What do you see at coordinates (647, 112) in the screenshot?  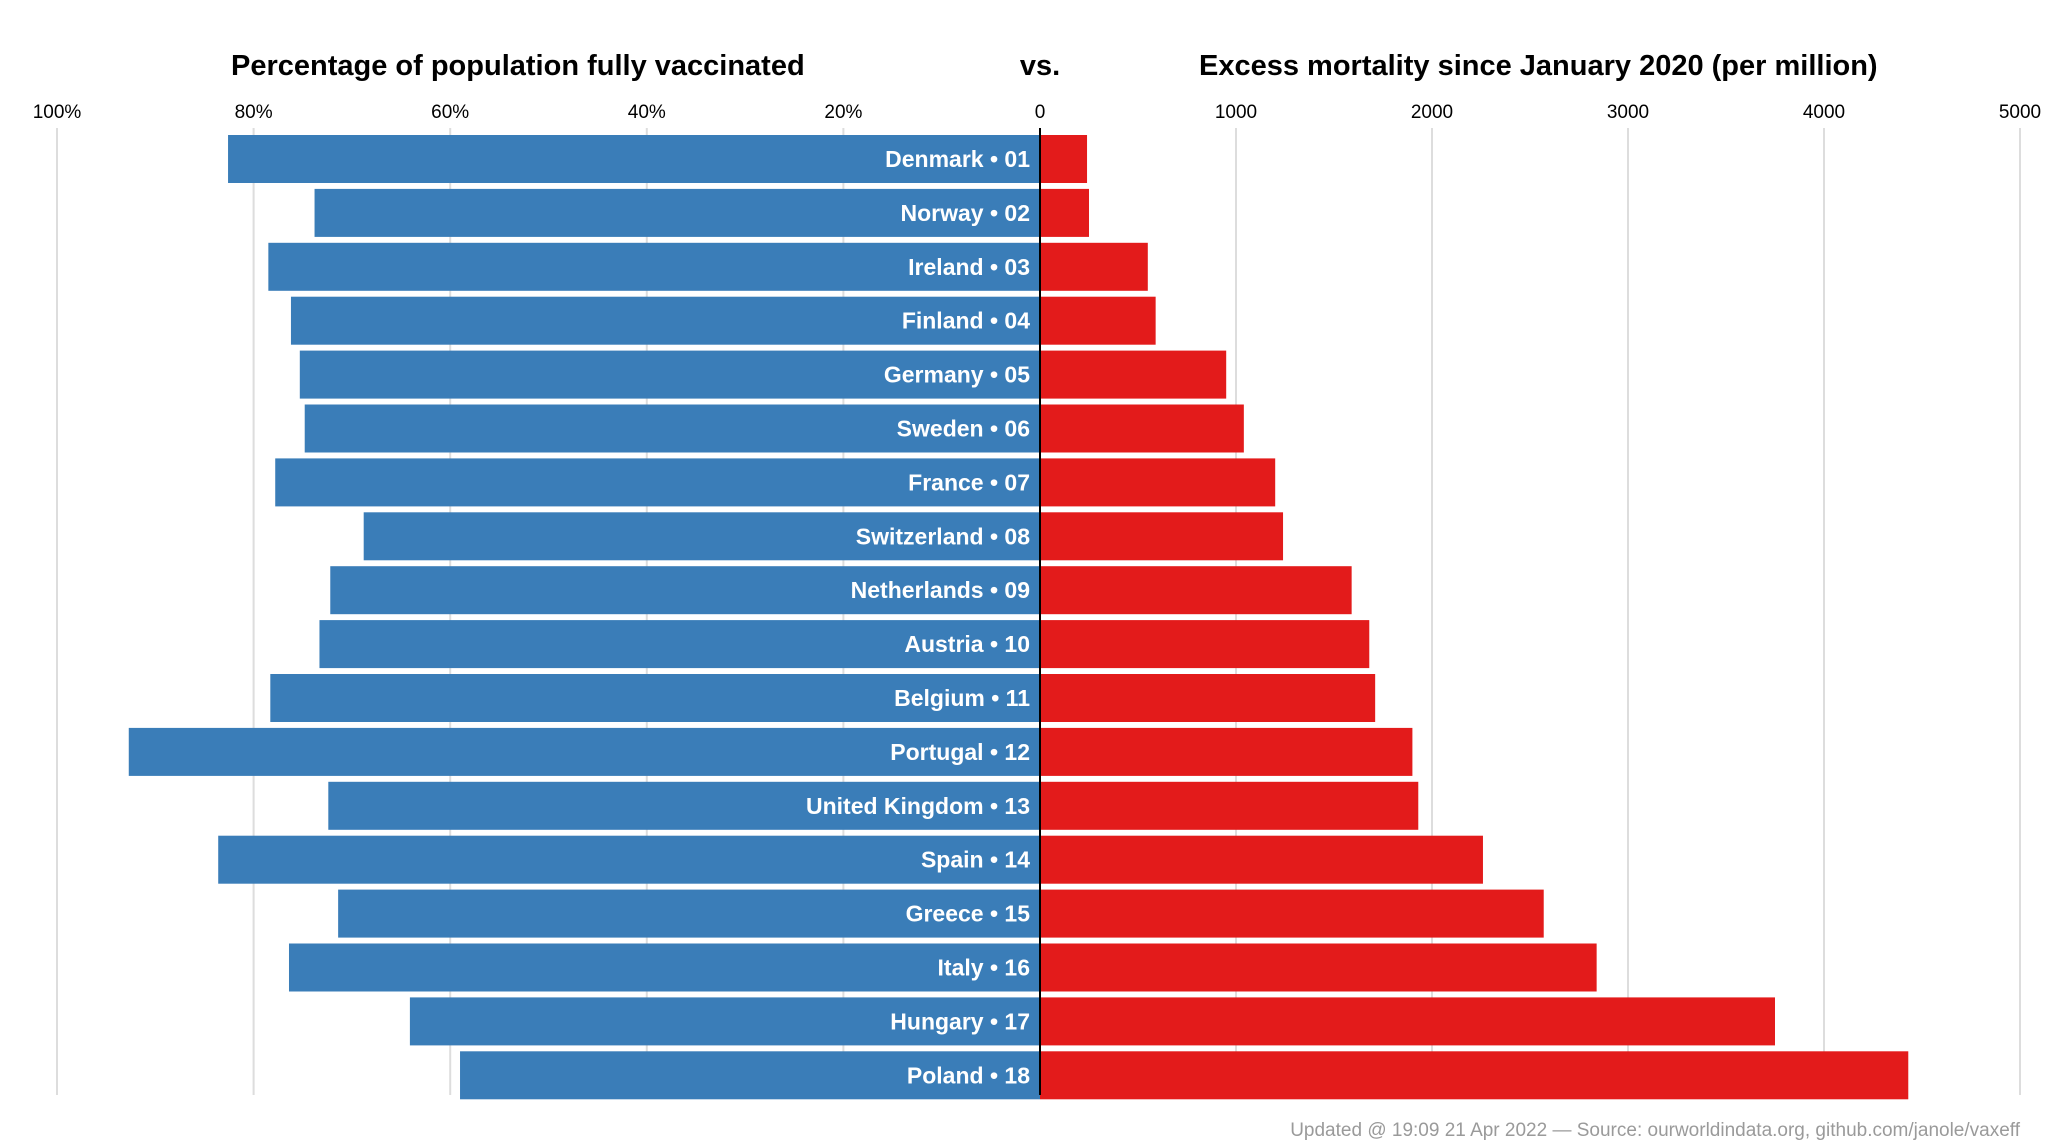 I see `left-axis-tick-label: 40%` at bounding box center [647, 112].